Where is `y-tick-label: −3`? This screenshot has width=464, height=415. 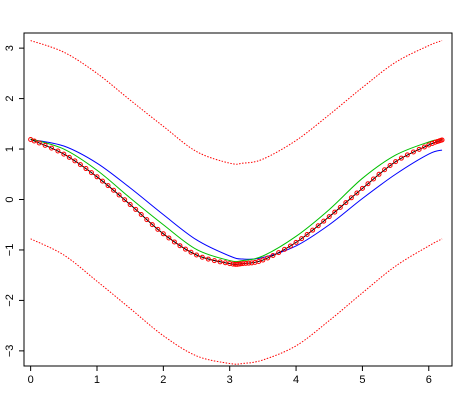
y-tick-label: −3 is located at coordinates (10, 351).